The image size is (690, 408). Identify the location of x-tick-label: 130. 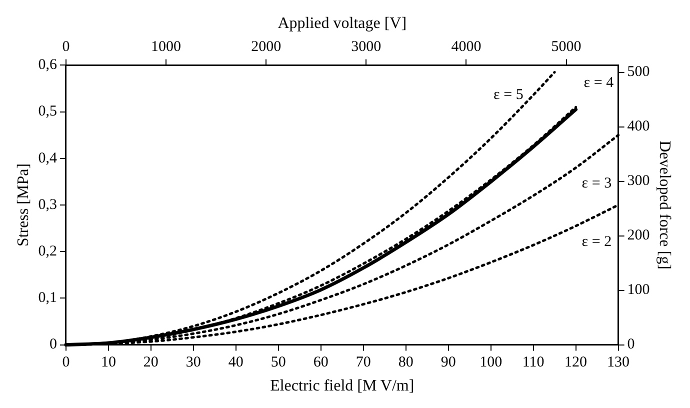
(618, 362).